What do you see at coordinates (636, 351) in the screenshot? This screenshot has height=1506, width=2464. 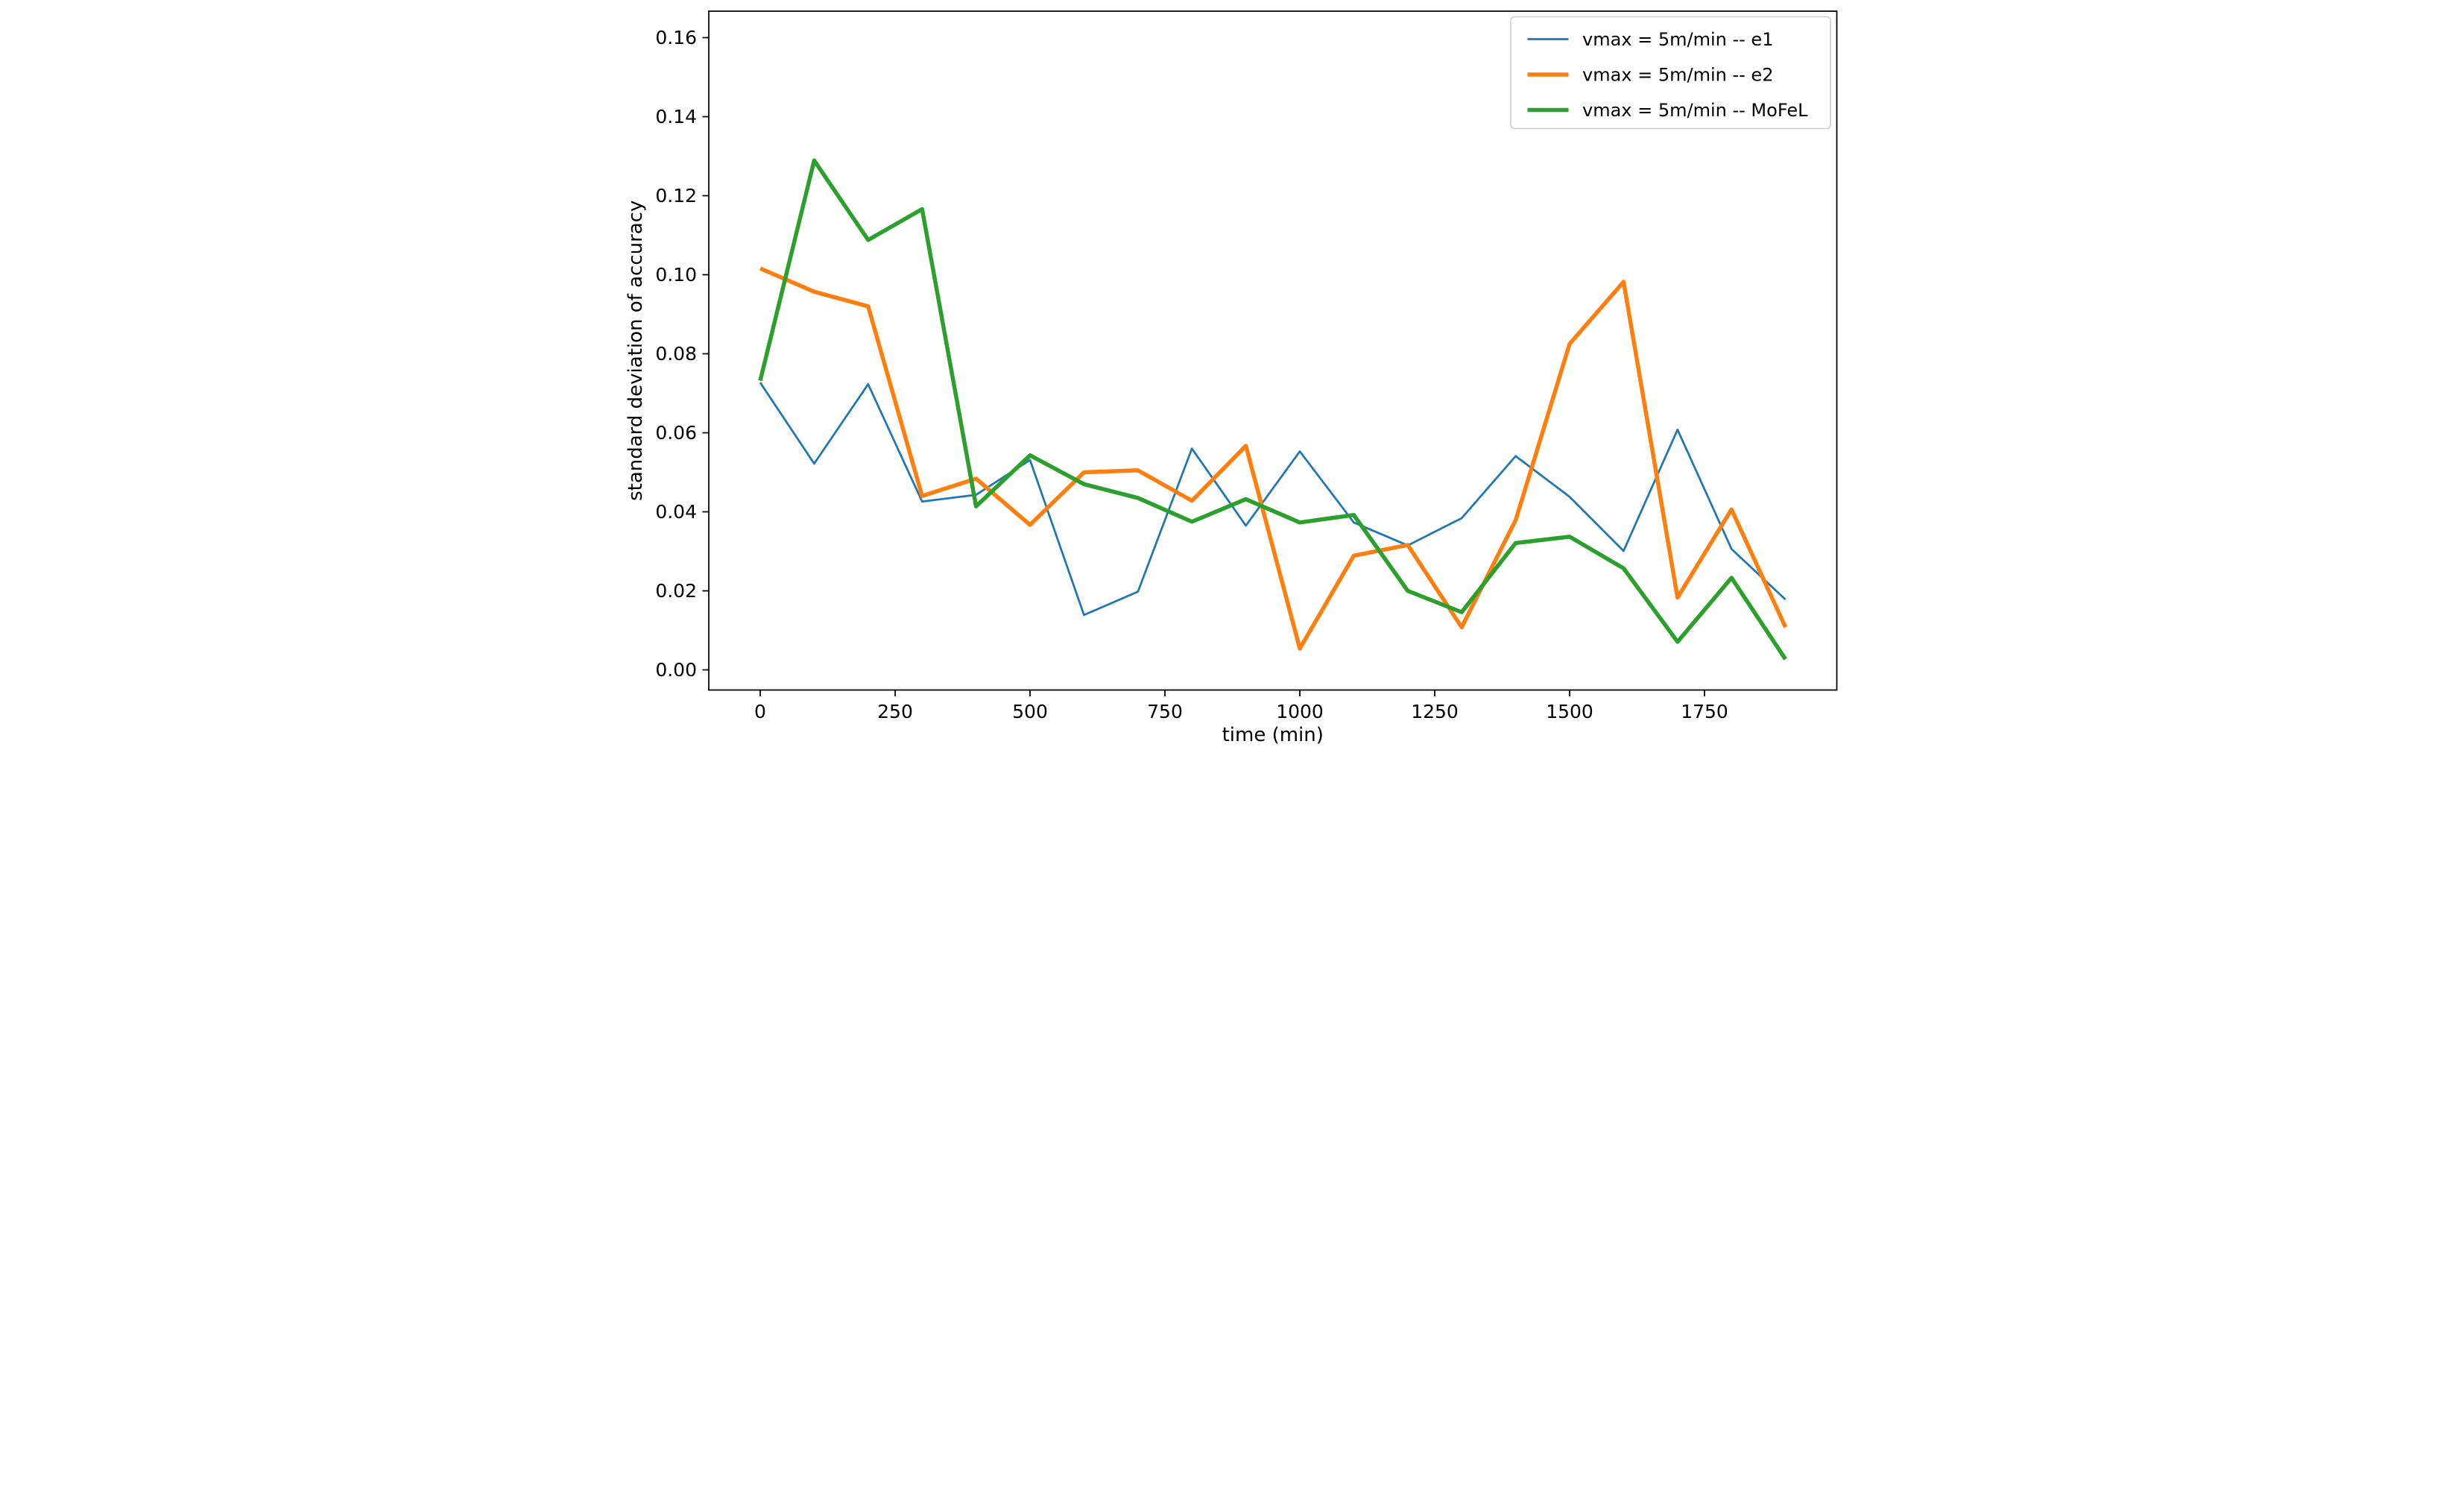 I see `y-axis-label: standard deviation of accuracy` at bounding box center [636, 351].